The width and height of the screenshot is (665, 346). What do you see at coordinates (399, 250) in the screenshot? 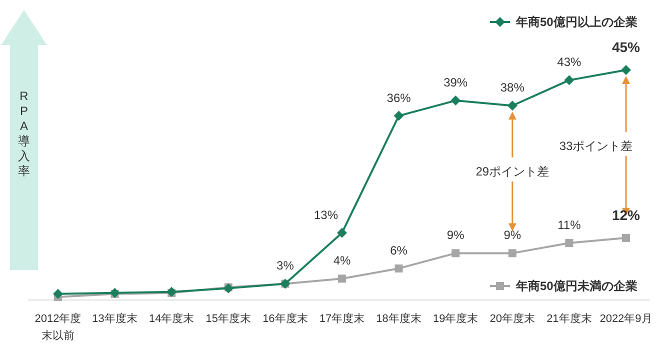
I see `data-label: 6%` at bounding box center [399, 250].